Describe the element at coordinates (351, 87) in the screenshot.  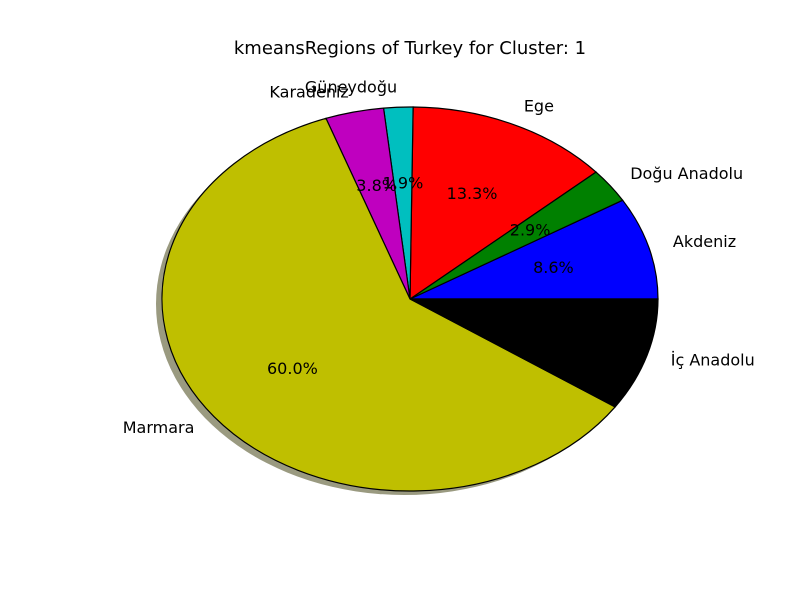
I see `slice-label-3: Güneydoğu` at that location.